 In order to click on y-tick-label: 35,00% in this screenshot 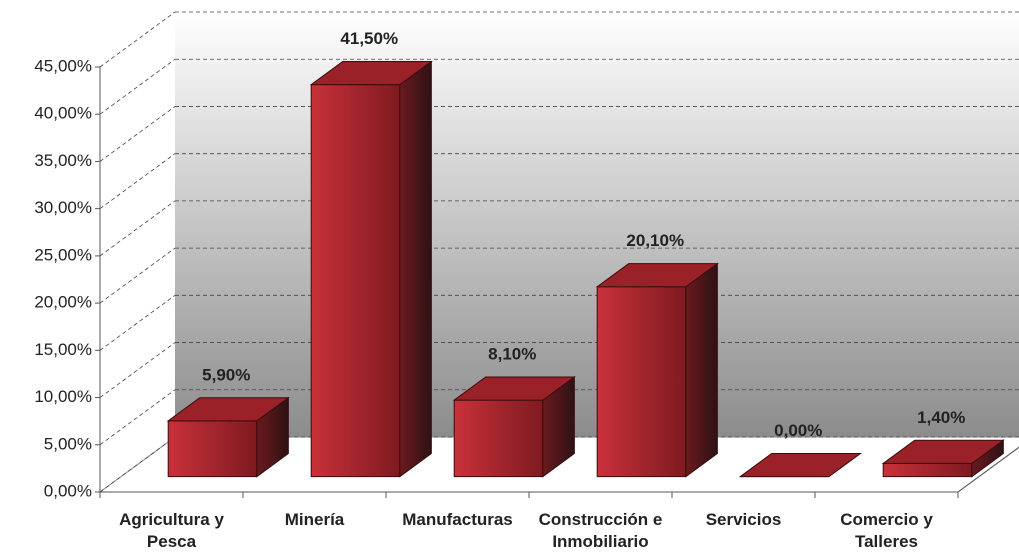, I will do `click(63, 160)`.